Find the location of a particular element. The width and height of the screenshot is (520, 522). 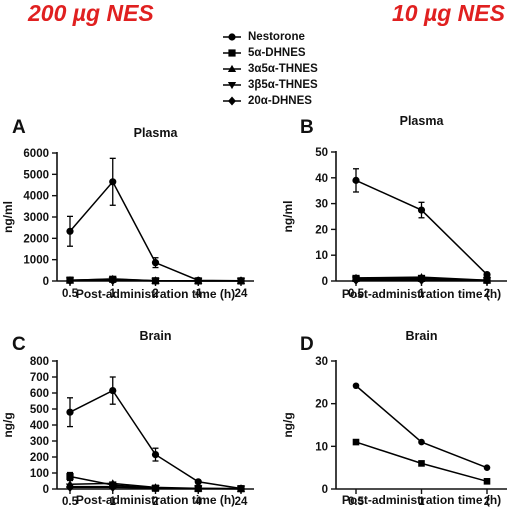

legend-label: 3β5α-THNES is located at coordinates (283, 85).